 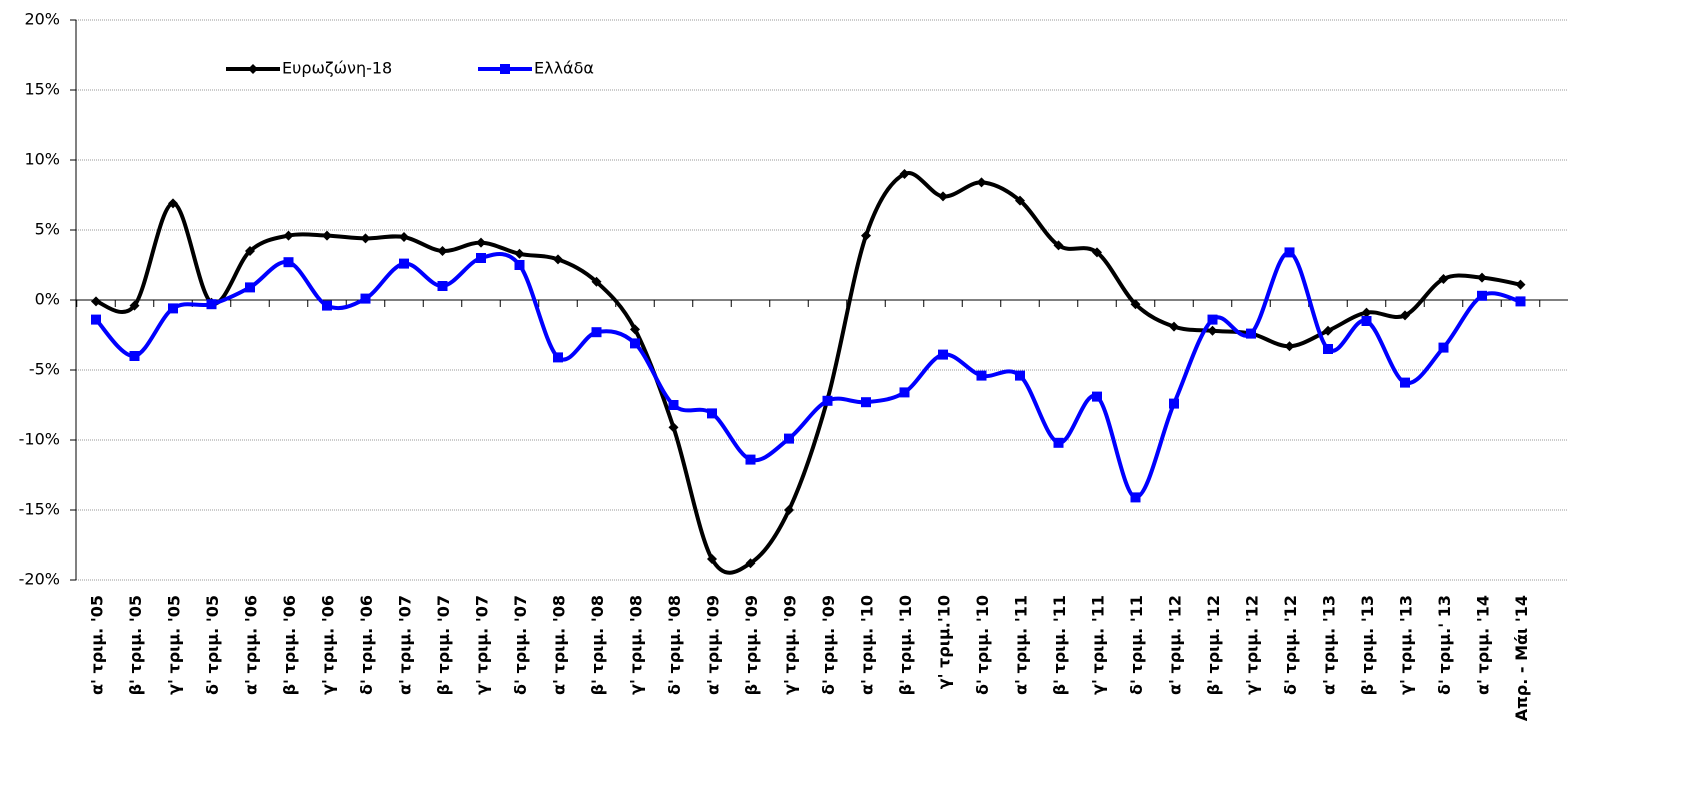 What do you see at coordinates (482, 645) in the screenshot?
I see `x-tick-label: γ' τριμ. '07` at bounding box center [482, 645].